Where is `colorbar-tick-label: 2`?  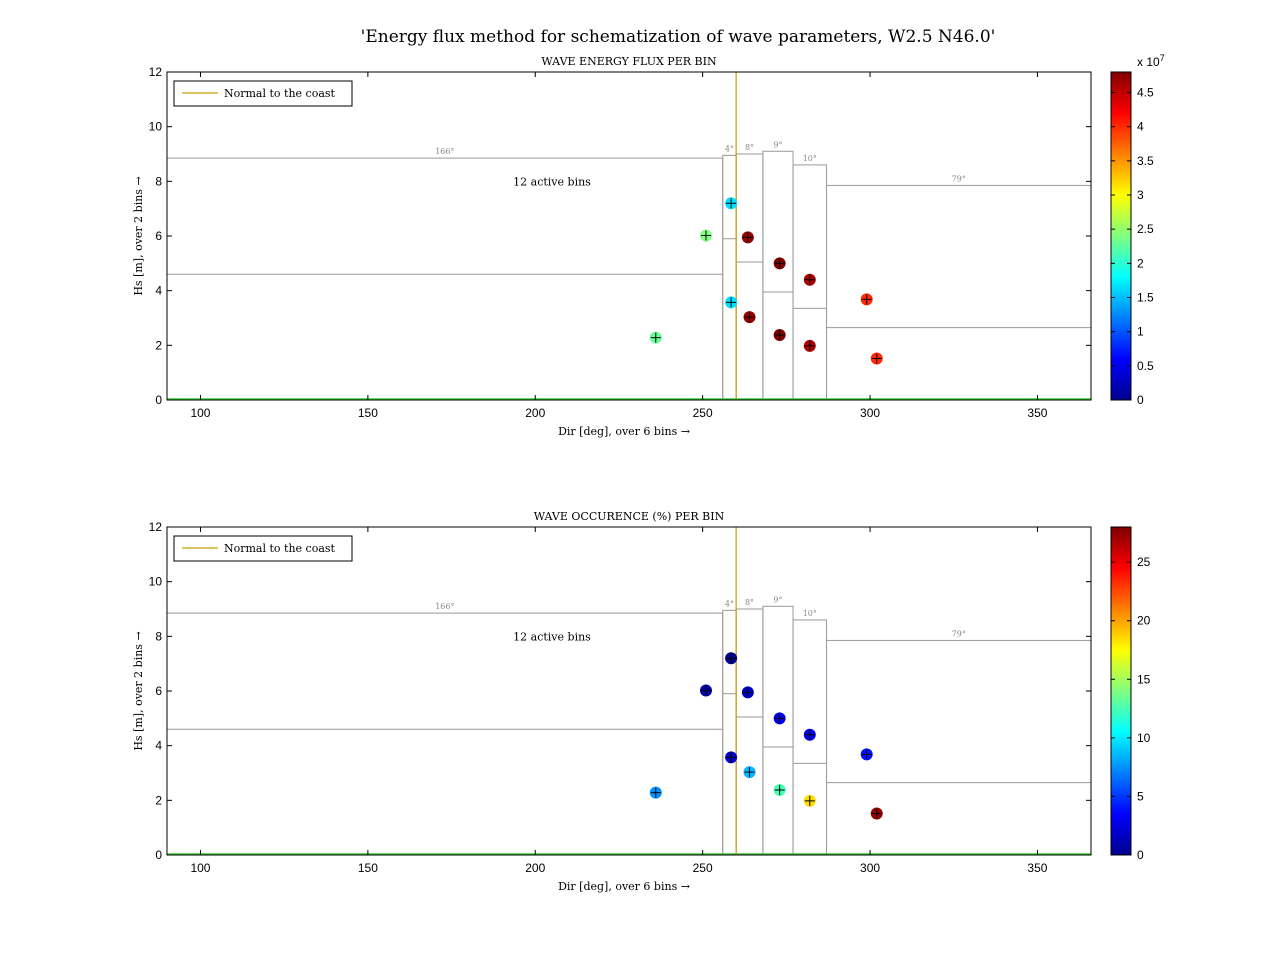 colorbar-tick-label: 2 is located at coordinates (1140, 263).